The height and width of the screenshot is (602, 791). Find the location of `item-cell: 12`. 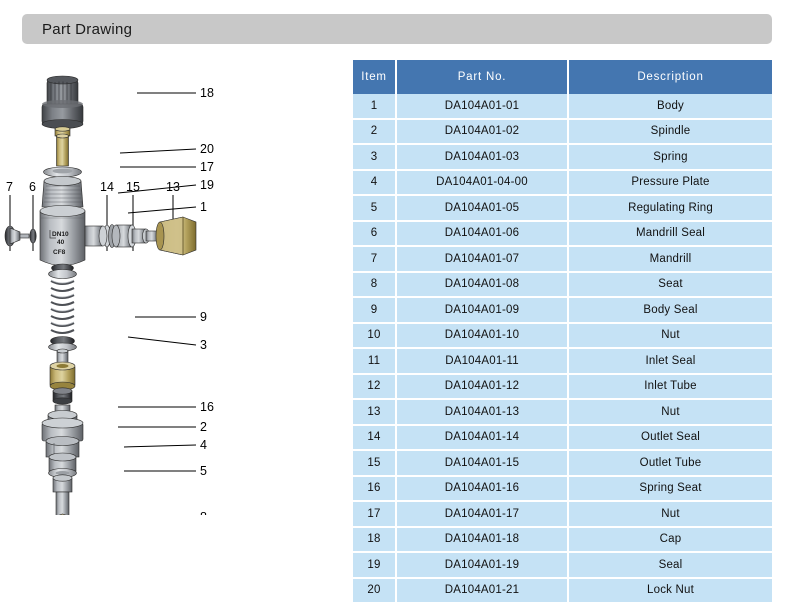

item-cell: 12 is located at coordinates (374, 387).